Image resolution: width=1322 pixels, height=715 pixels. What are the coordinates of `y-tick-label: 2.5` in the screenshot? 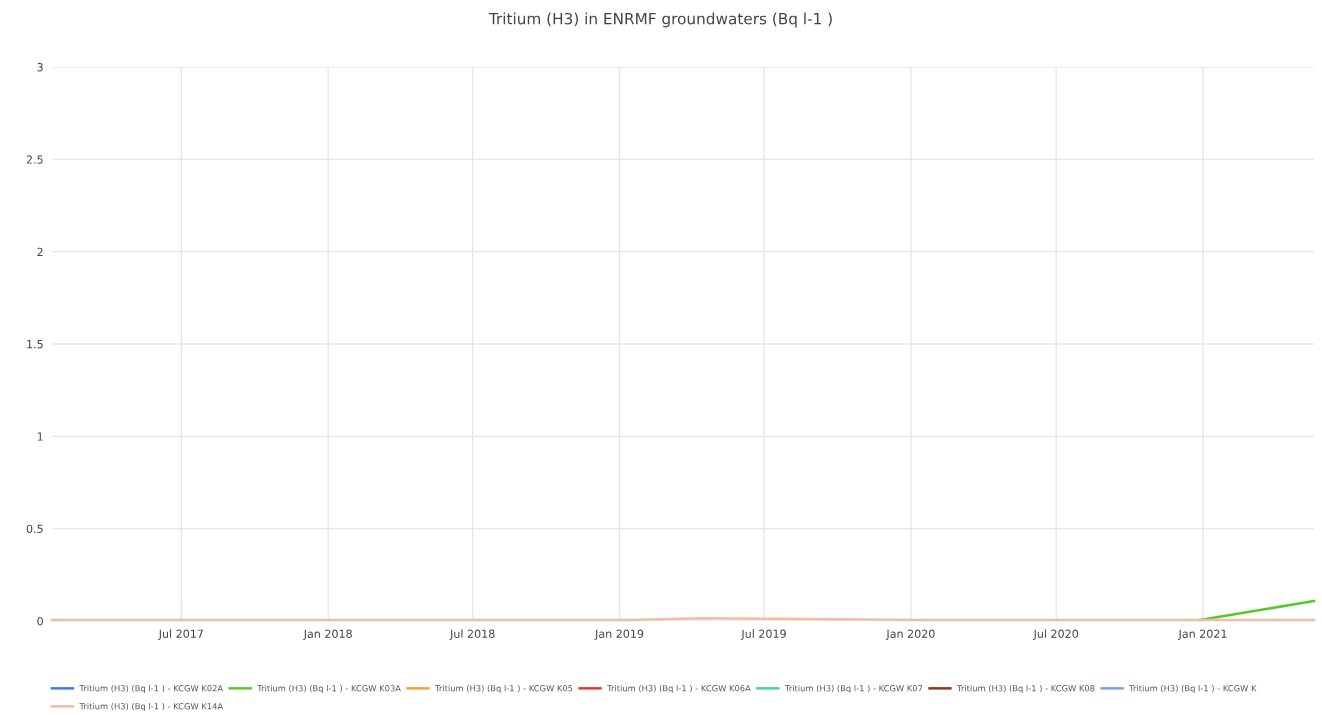 It's located at (34, 159).